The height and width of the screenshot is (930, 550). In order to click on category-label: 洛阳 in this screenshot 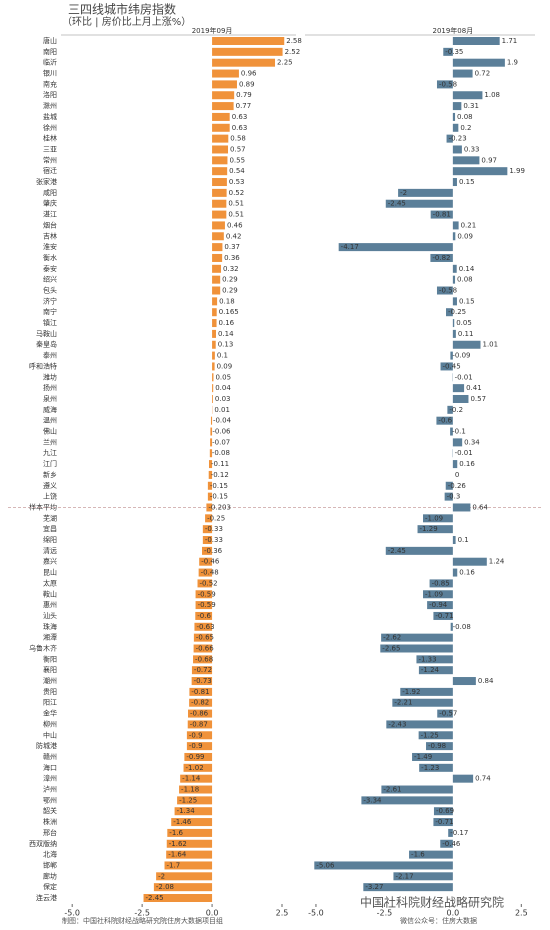, I will do `click(50, 94)`.